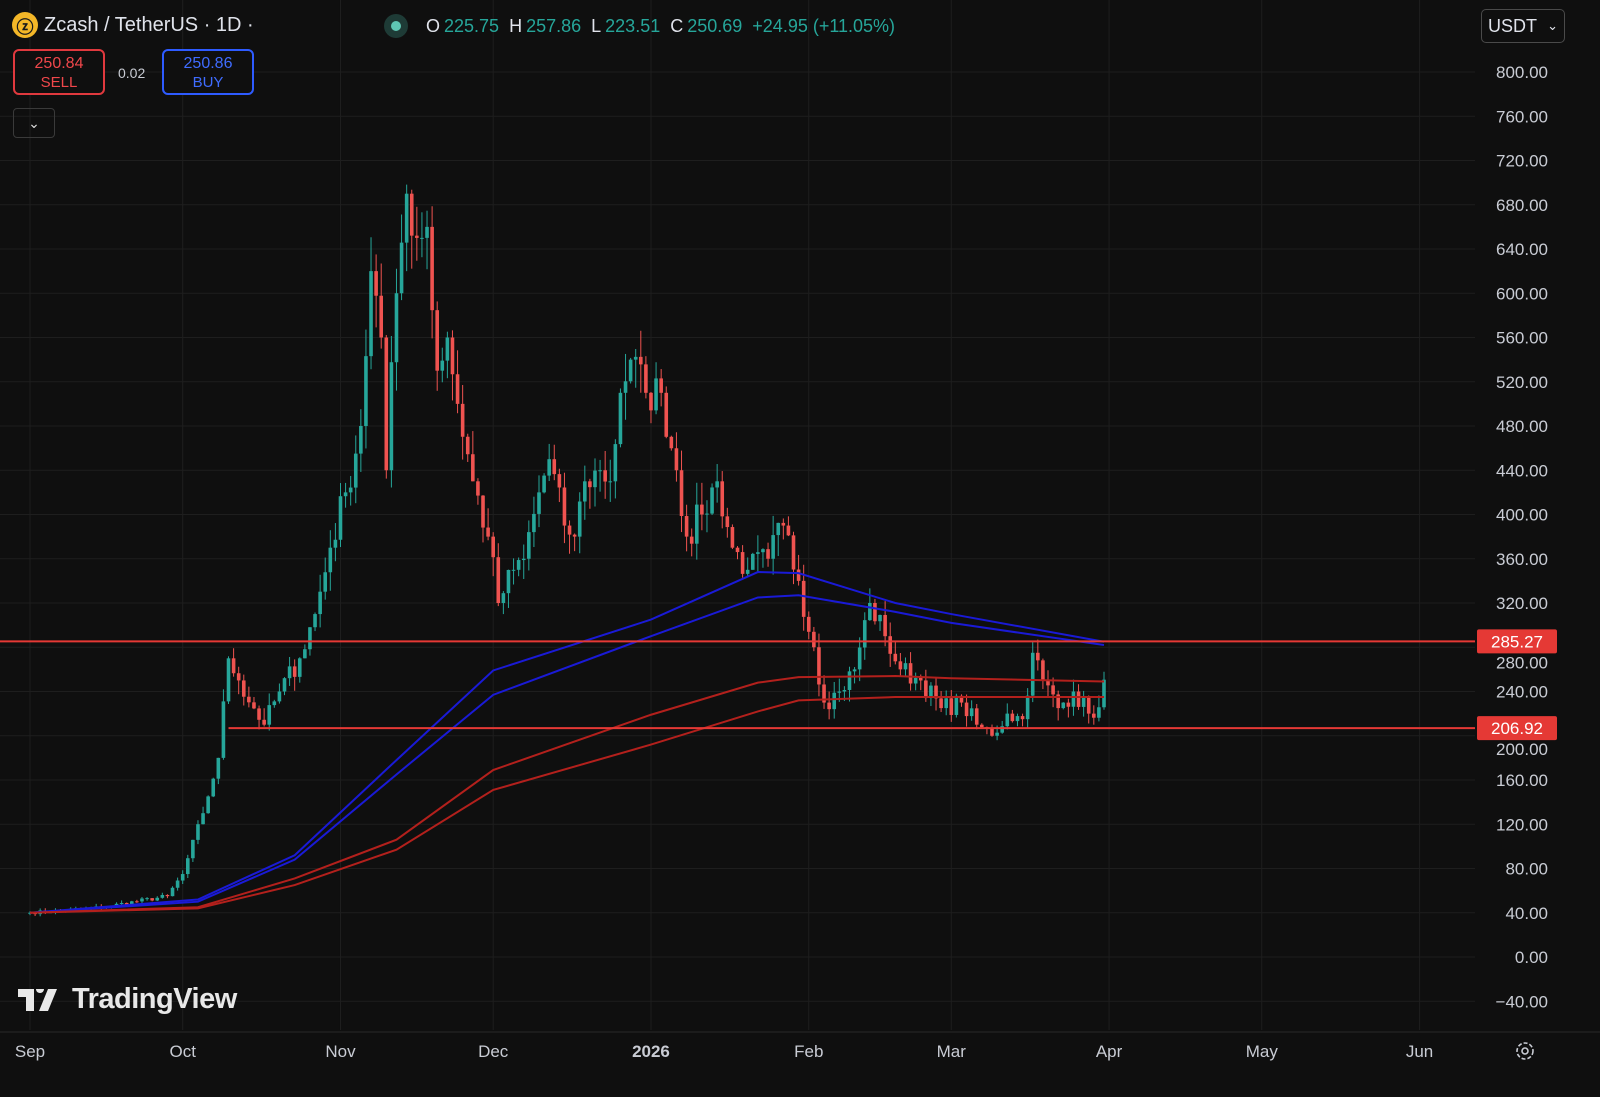 Image resolution: width=1600 pixels, height=1097 pixels. I want to click on open-value: 225.75, so click(472, 25).